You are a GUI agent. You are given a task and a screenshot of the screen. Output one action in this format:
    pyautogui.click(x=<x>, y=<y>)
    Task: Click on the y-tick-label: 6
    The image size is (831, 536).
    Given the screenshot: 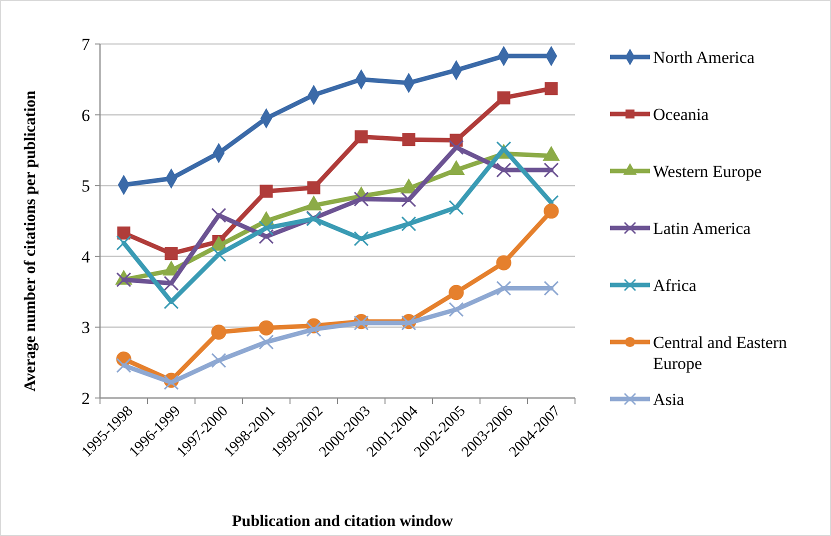 What is the action you would take?
    pyautogui.click(x=86, y=115)
    